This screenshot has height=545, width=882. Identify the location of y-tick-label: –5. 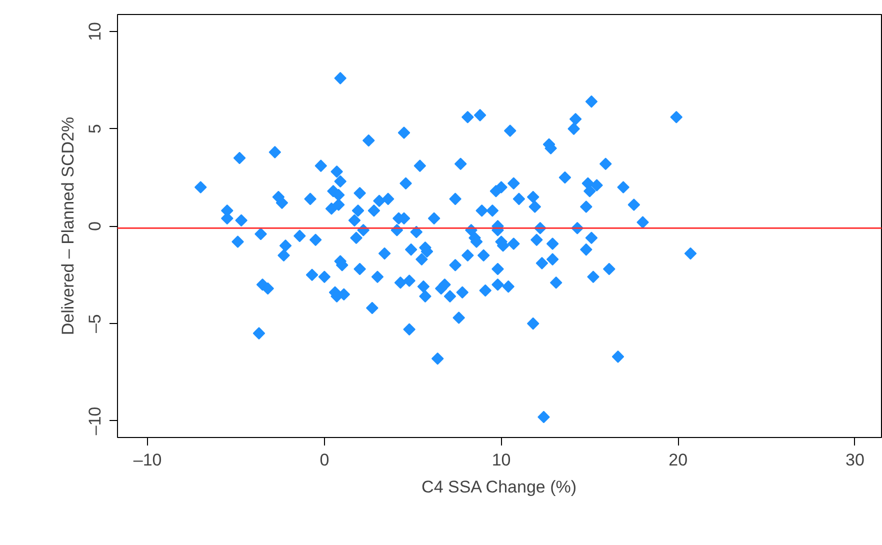
(95, 324).